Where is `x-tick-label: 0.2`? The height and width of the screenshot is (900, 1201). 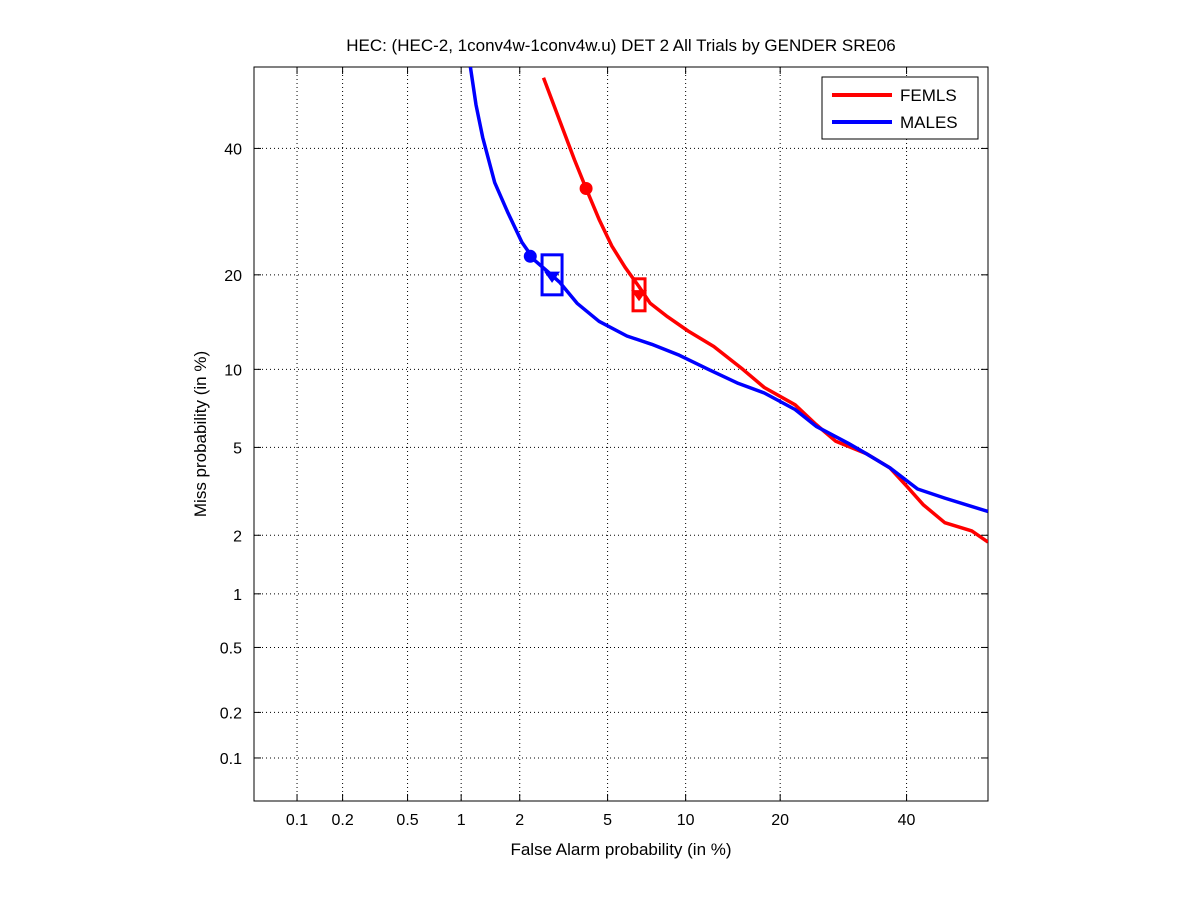 x-tick-label: 0.2 is located at coordinates (342, 820).